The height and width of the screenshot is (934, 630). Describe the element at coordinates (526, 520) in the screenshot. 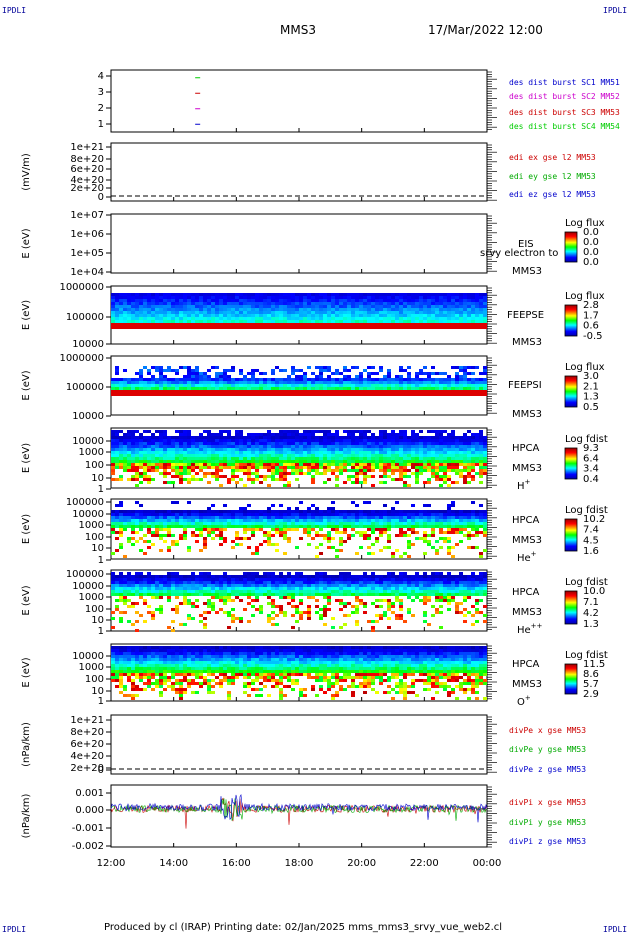

I see `instrument-label: HPCA` at that location.